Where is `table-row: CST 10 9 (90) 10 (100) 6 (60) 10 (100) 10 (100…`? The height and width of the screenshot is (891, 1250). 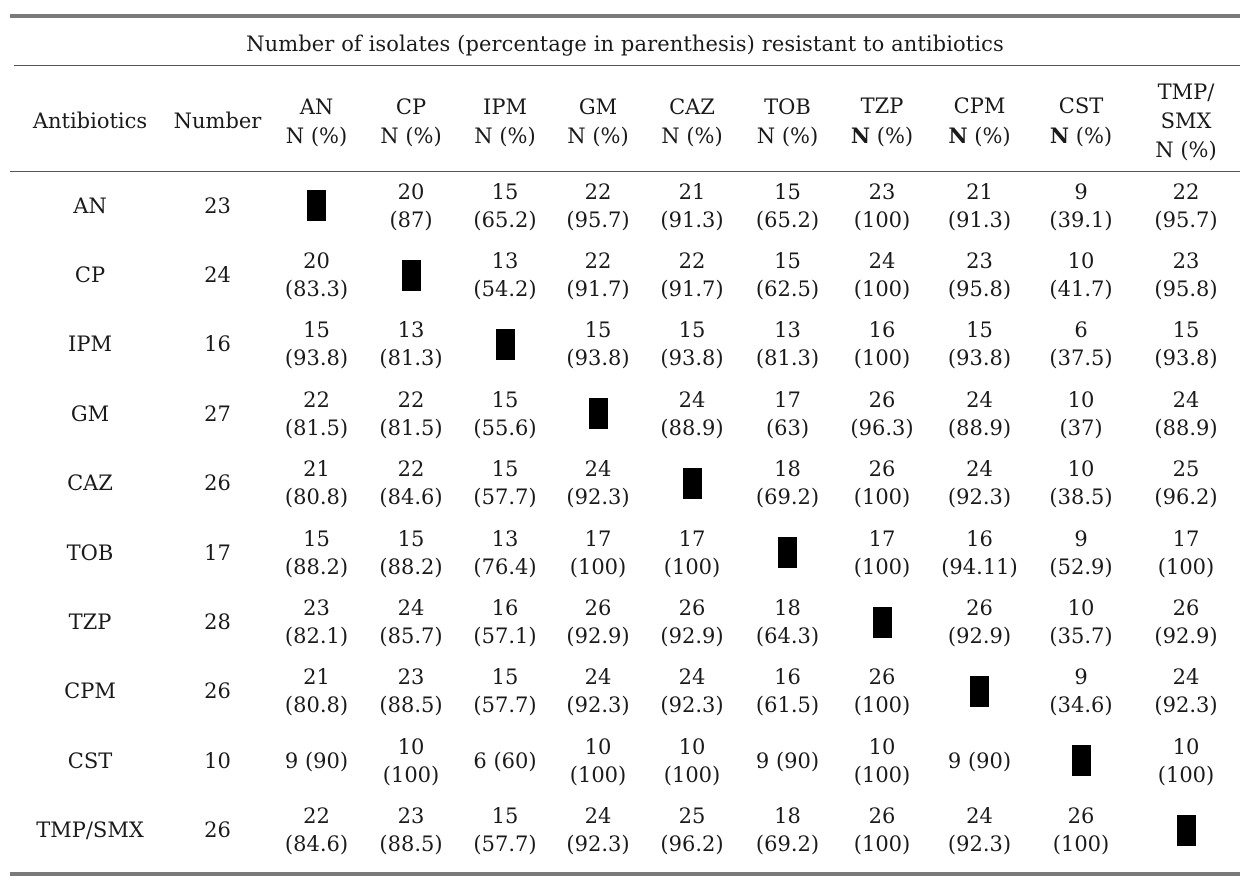 table-row: CST 10 9 (90) 10 (100) 6 (60) 10 (100) 10 (100… is located at coordinates (627, 760).